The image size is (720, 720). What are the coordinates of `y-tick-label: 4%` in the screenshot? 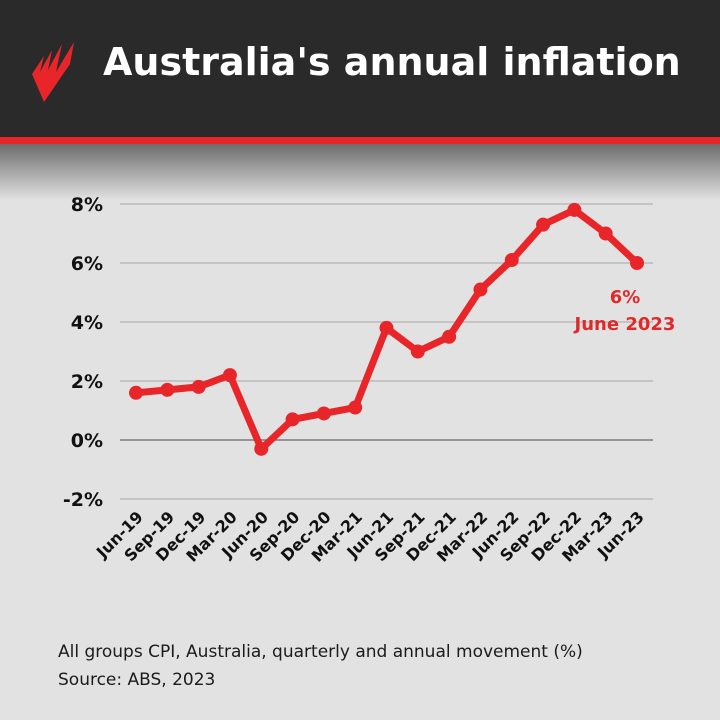 It's located at (87, 323).